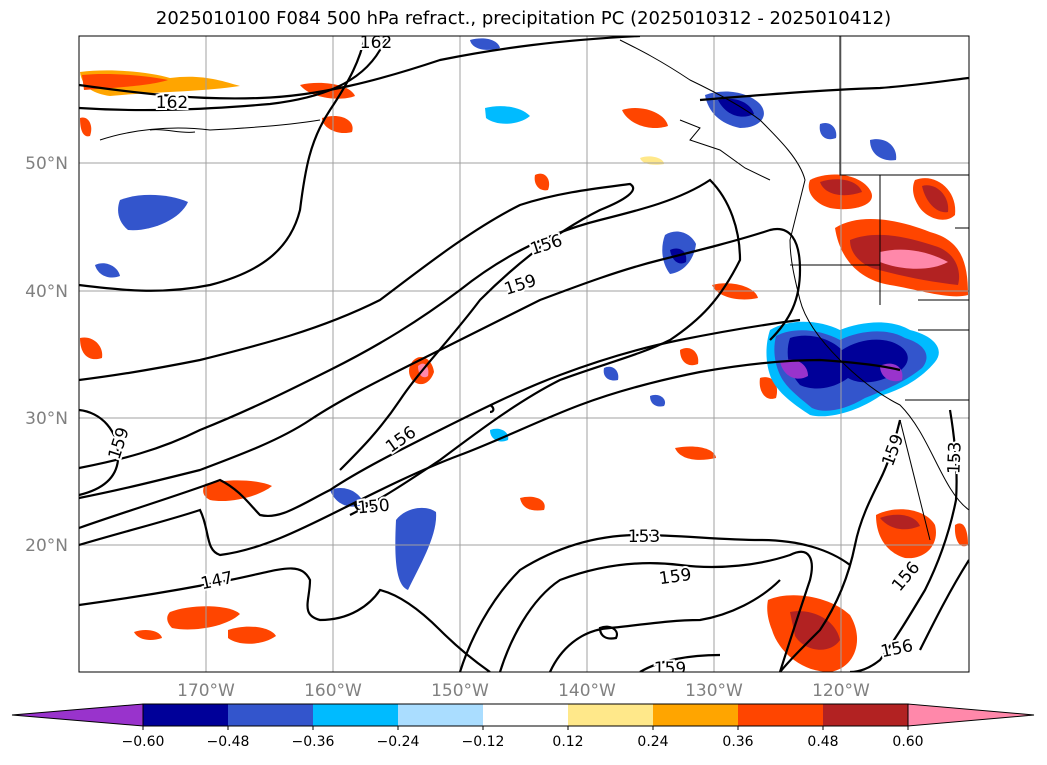 The height and width of the screenshot is (765, 1047). Describe the element at coordinates (460, 691) in the screenshot. I see `lon-label: 150°W` at that location.